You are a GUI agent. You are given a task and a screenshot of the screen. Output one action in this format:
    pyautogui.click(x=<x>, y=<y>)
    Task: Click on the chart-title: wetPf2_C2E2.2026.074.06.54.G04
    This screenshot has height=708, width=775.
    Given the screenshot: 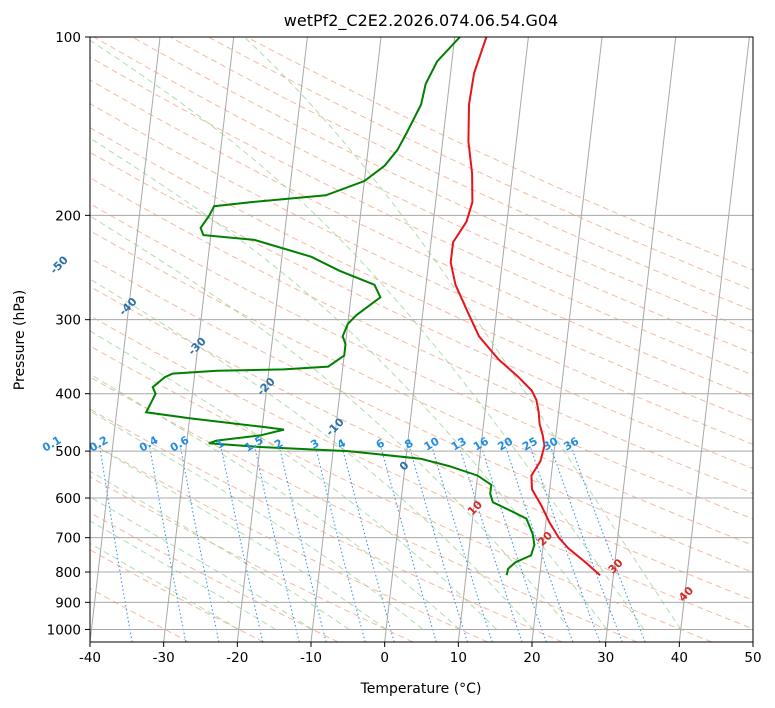 What is the action you would take?
    pyautogui.click(x=421, y=21)
    